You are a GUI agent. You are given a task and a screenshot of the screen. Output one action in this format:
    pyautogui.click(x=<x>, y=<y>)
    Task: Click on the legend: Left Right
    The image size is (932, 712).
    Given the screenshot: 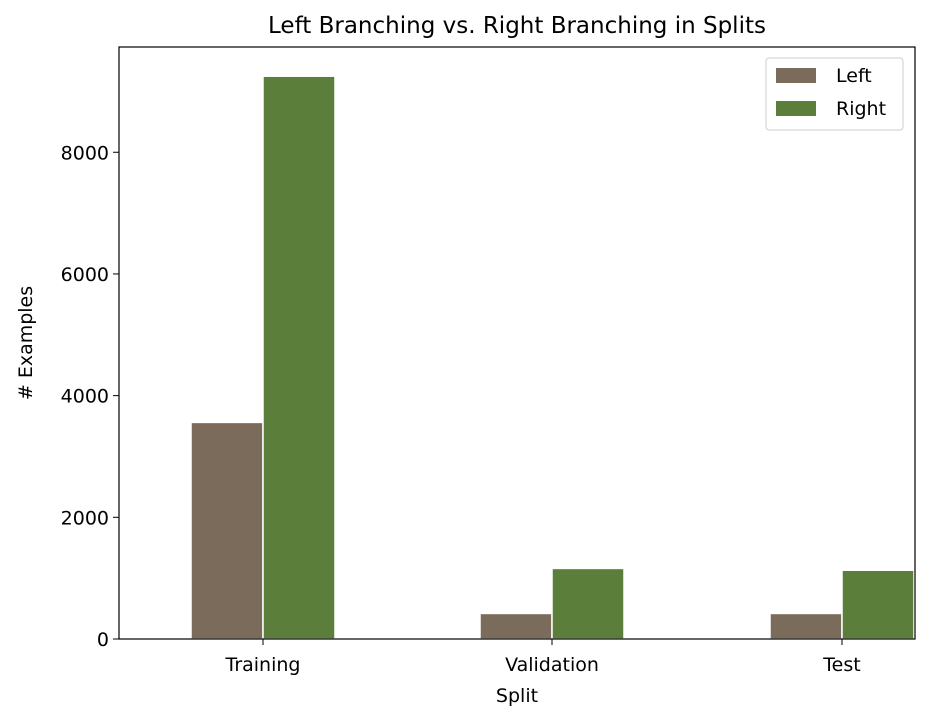 What is the action you would take?
    pyautogui.click(x=834, y=94)
    